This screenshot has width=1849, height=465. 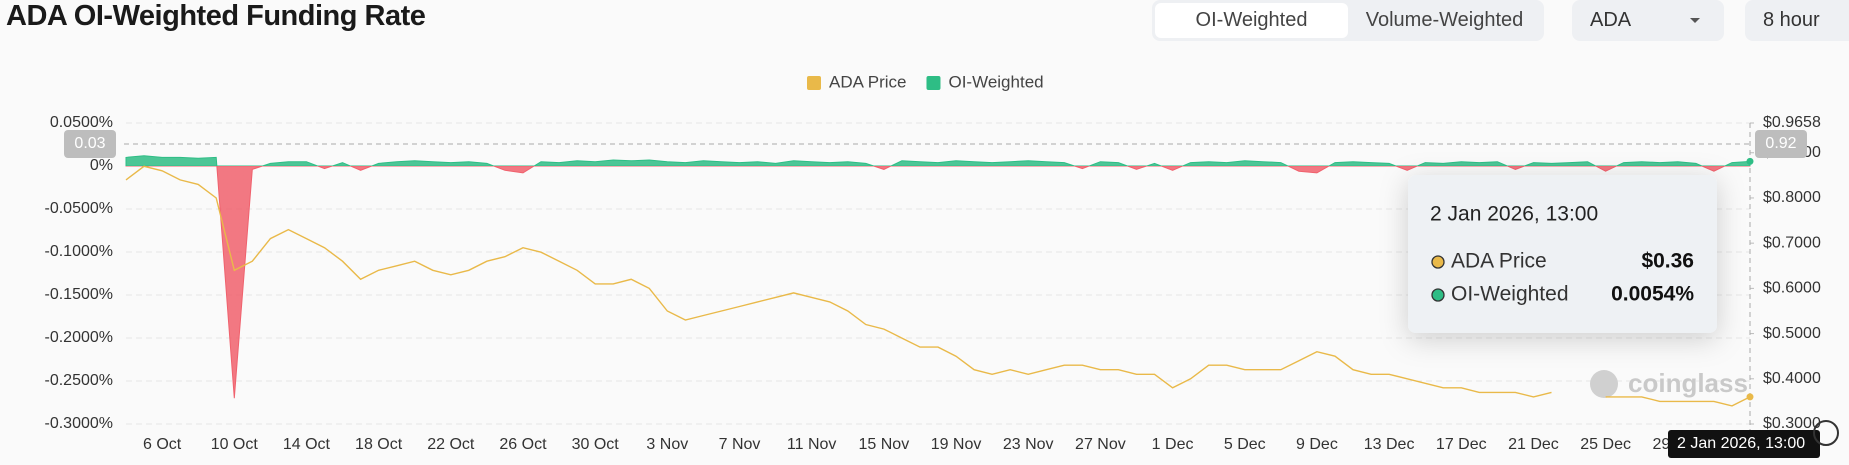 What do you see at coordinates (162, 444) in the screenshot?
I see `x-tick-label: 6 Oct` at bounding box center [162, 444].